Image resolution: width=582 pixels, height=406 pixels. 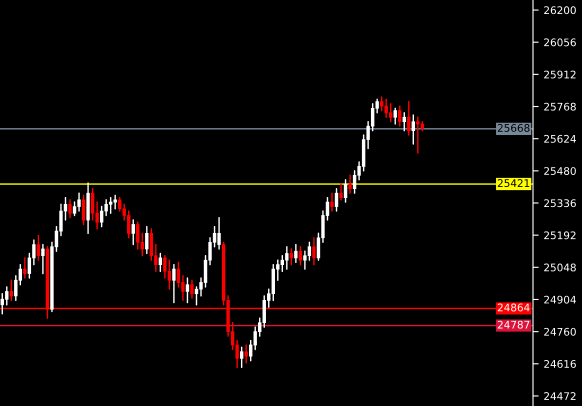 What do you see at coordinates (514, 324) in the screenshot?
I see `ref-line-label: 24787` at bounding box center [514, 324].